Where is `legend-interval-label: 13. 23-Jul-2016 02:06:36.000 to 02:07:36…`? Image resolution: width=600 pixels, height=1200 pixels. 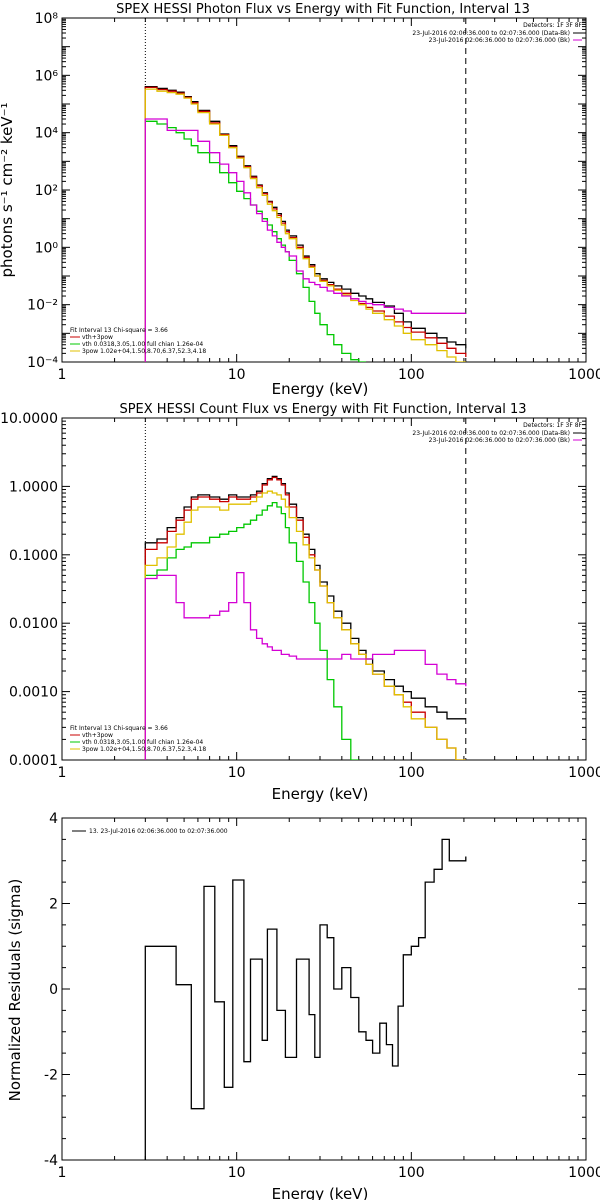
legend-interval-label: 13. 23-Jul-2016 02:06:36.000 to 02:07:36… is located at coordinates (158, 831).